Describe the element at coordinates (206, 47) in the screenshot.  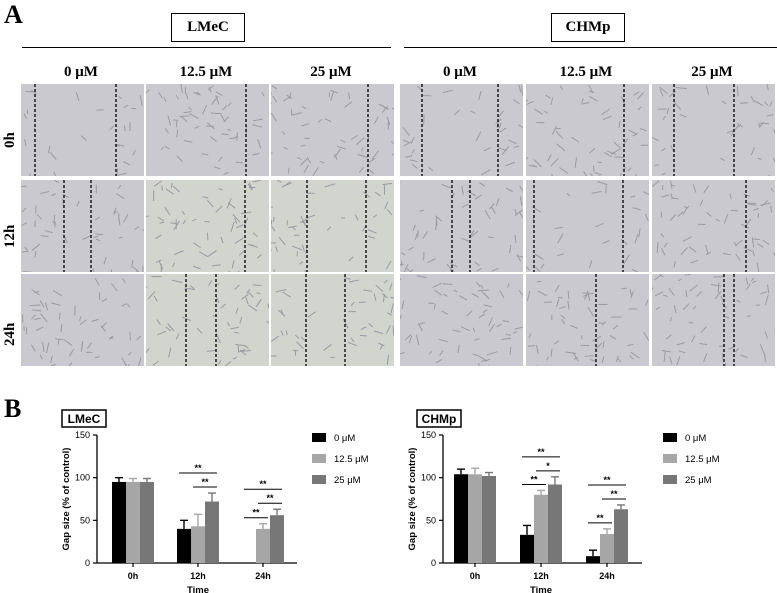
I see `group-divider-lmec` at that location.